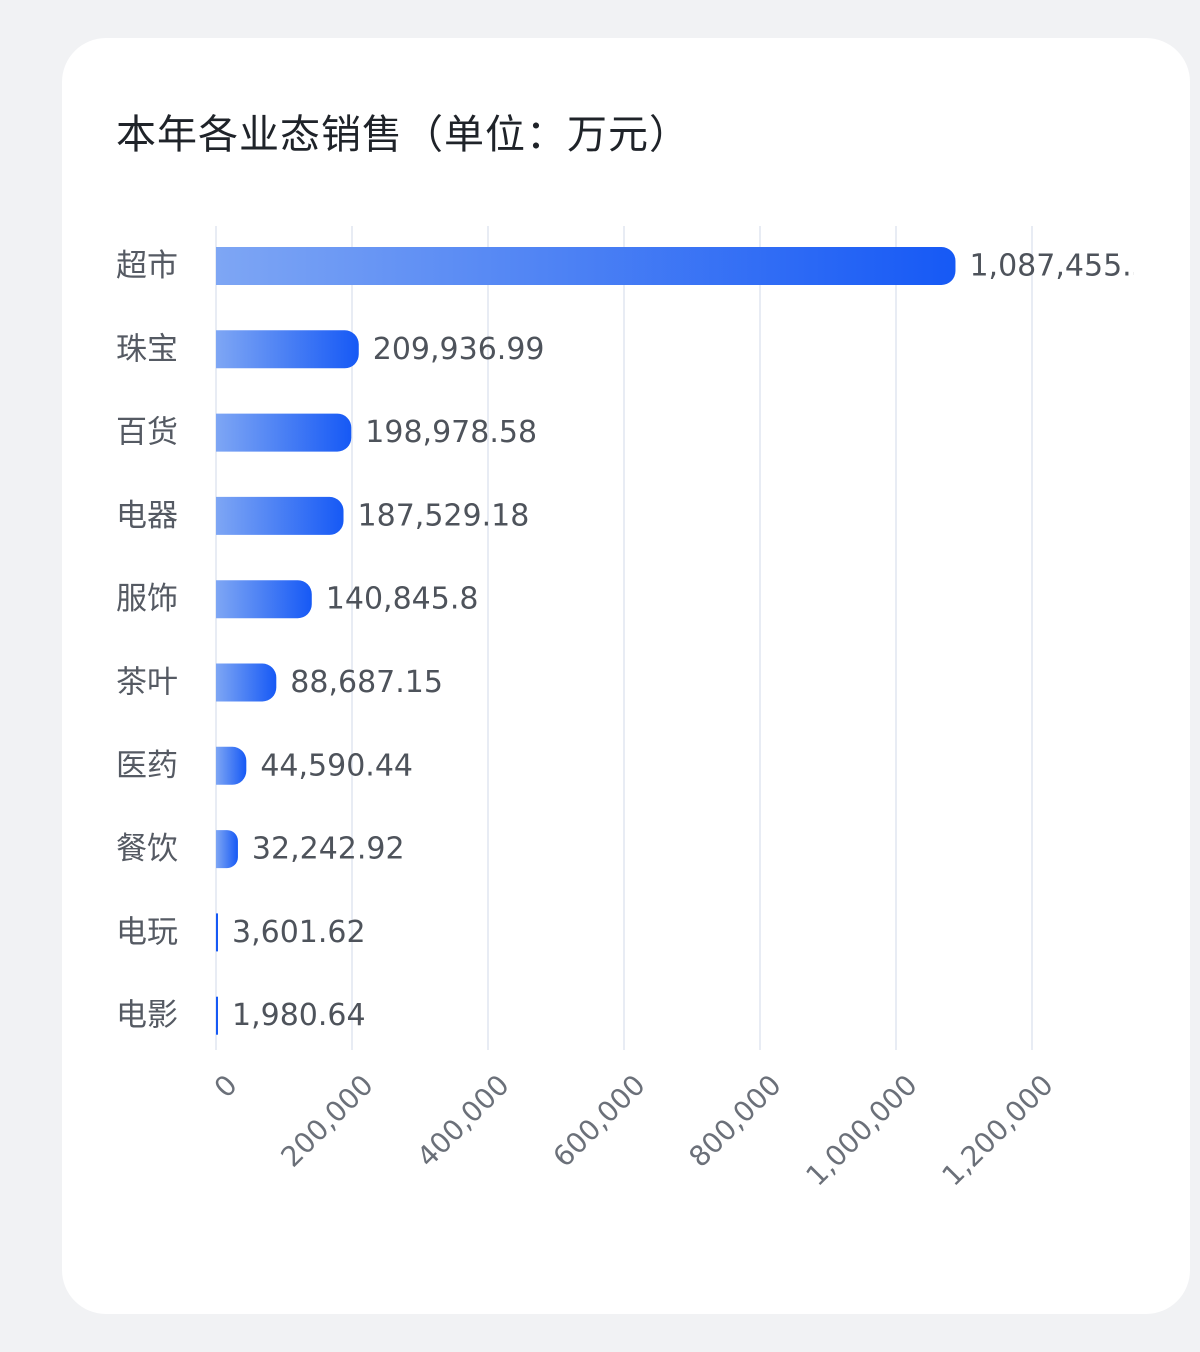 The height and width of the screenshot is (1352, 1200). Describe the element at coordinates (336, 765) in the screenshot. I see `data-label: 44,590.44` at that location.